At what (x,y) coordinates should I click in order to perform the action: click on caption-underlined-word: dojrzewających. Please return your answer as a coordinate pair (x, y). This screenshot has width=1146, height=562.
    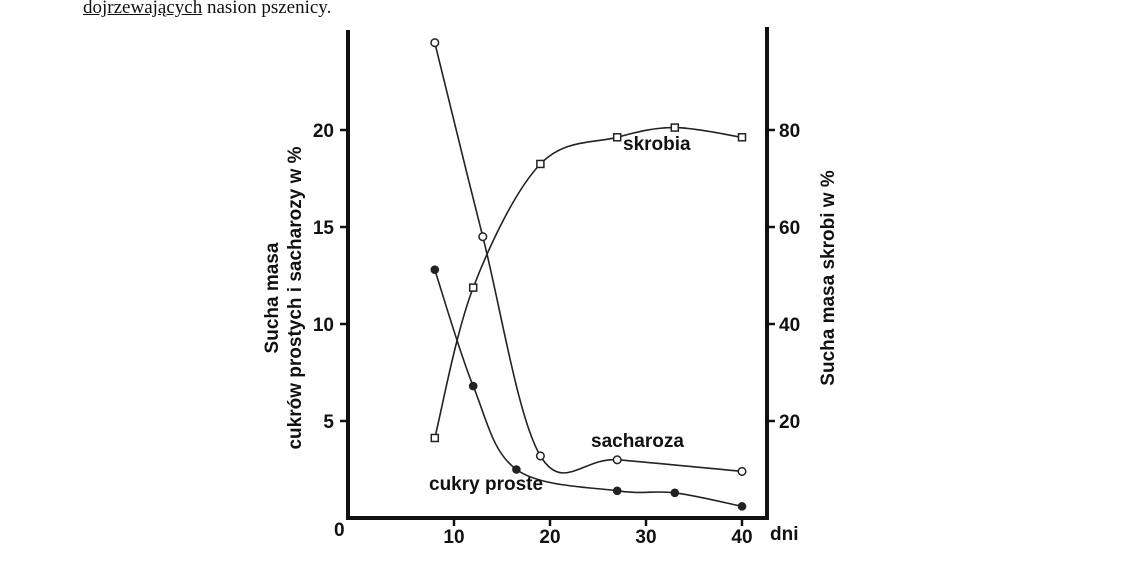
    Looking at the image, I should click on (143, 9).